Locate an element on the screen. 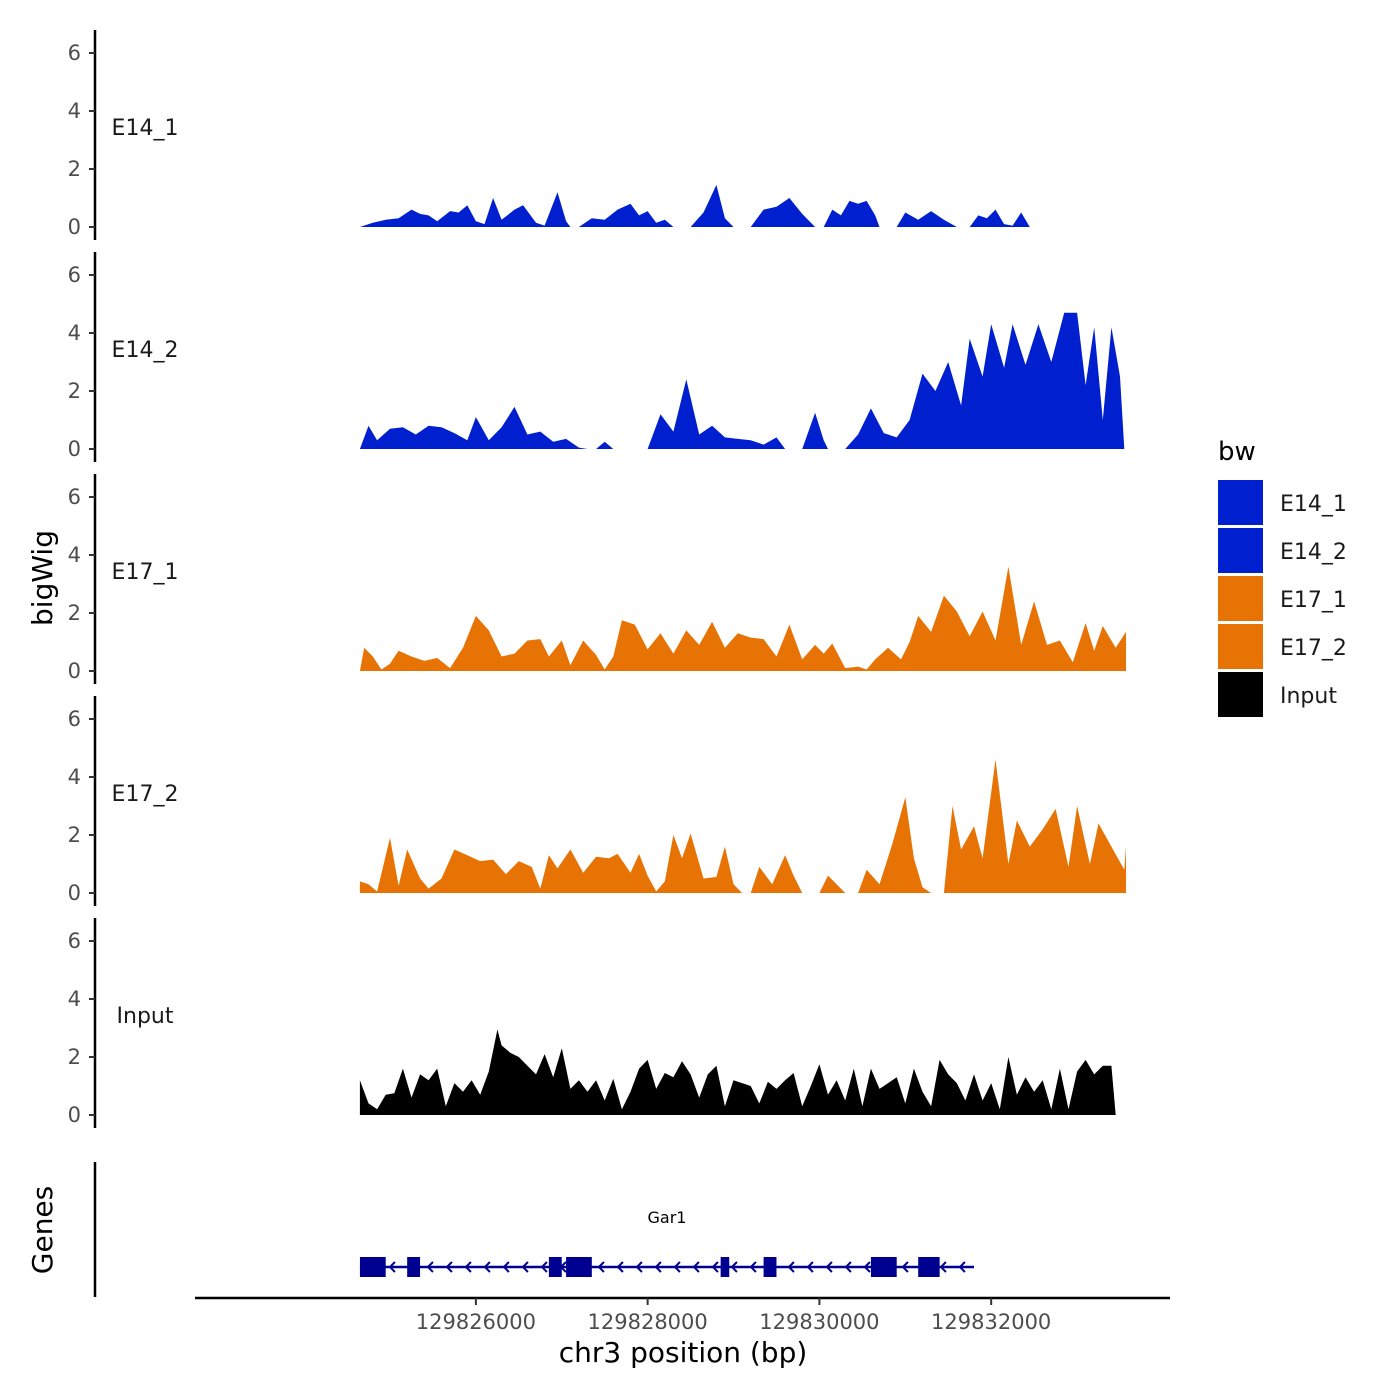 The width and height of the screenshot is (1400, 1400). track-e17-1: 0 2 4 6 E17_1 is located at coordinates (597, 579).